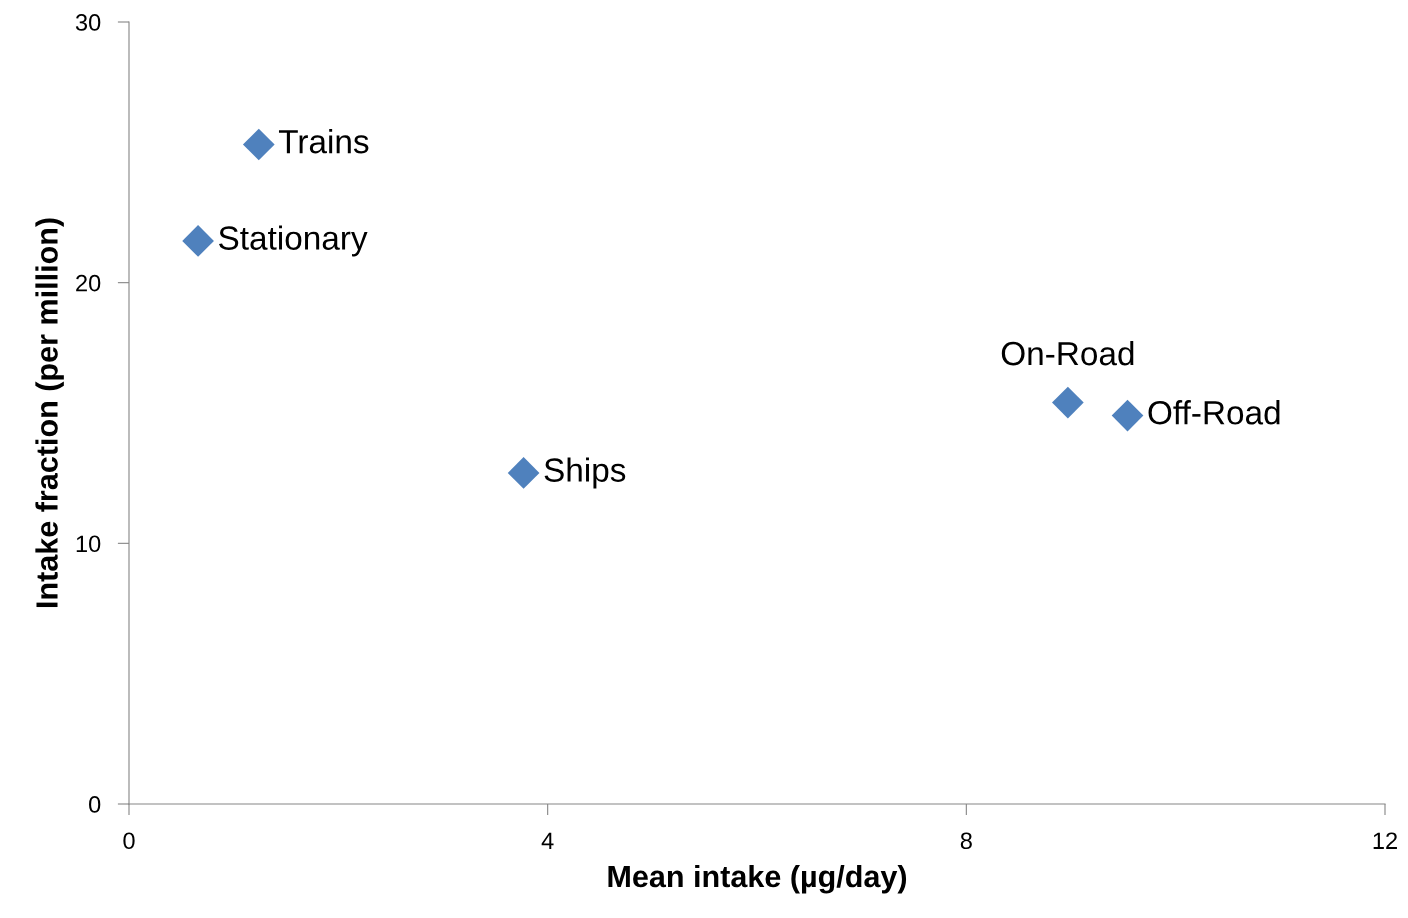 The width and height of the screenshot is (1408, 918). I want to click on y-axis-title: Intake fraction (per million), so click(49, 413).